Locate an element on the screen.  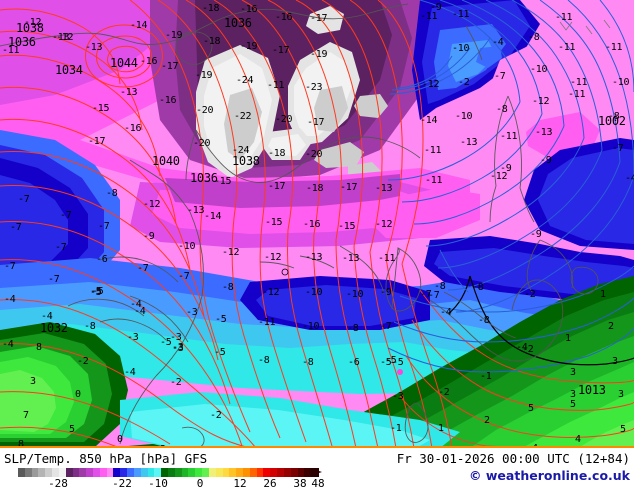
temperature-label: 2 is located at coordinates (611, 326).